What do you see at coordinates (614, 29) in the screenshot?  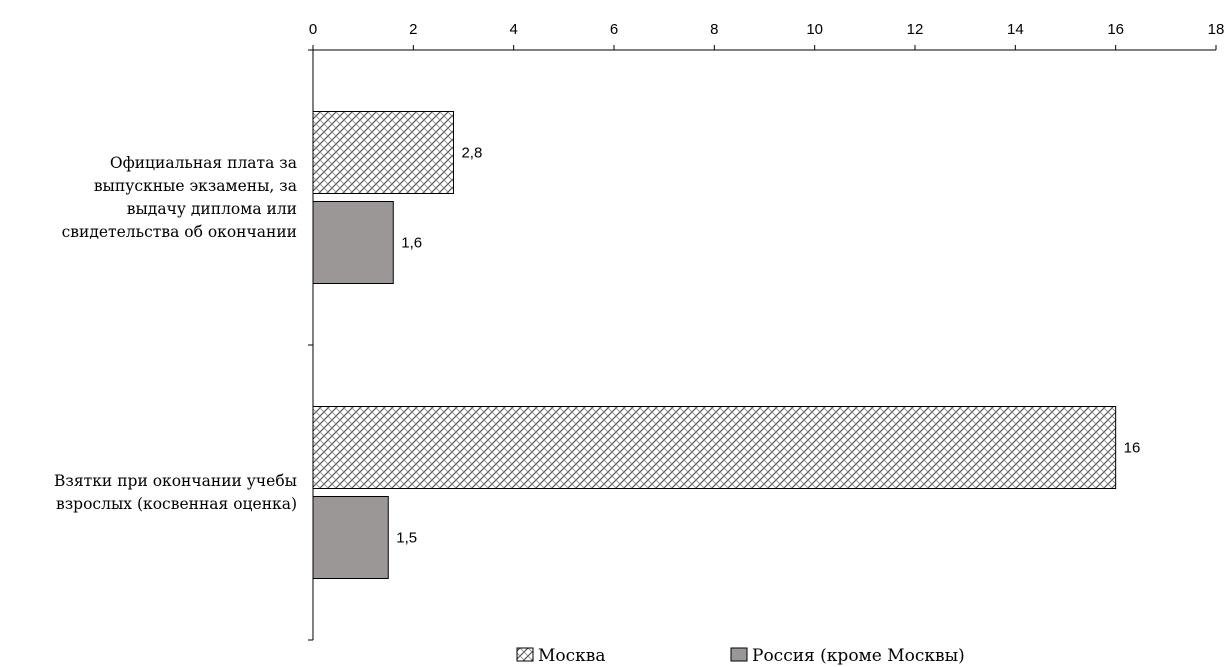 I see `x-tick-label: 6` at bounding box center [614, 29].